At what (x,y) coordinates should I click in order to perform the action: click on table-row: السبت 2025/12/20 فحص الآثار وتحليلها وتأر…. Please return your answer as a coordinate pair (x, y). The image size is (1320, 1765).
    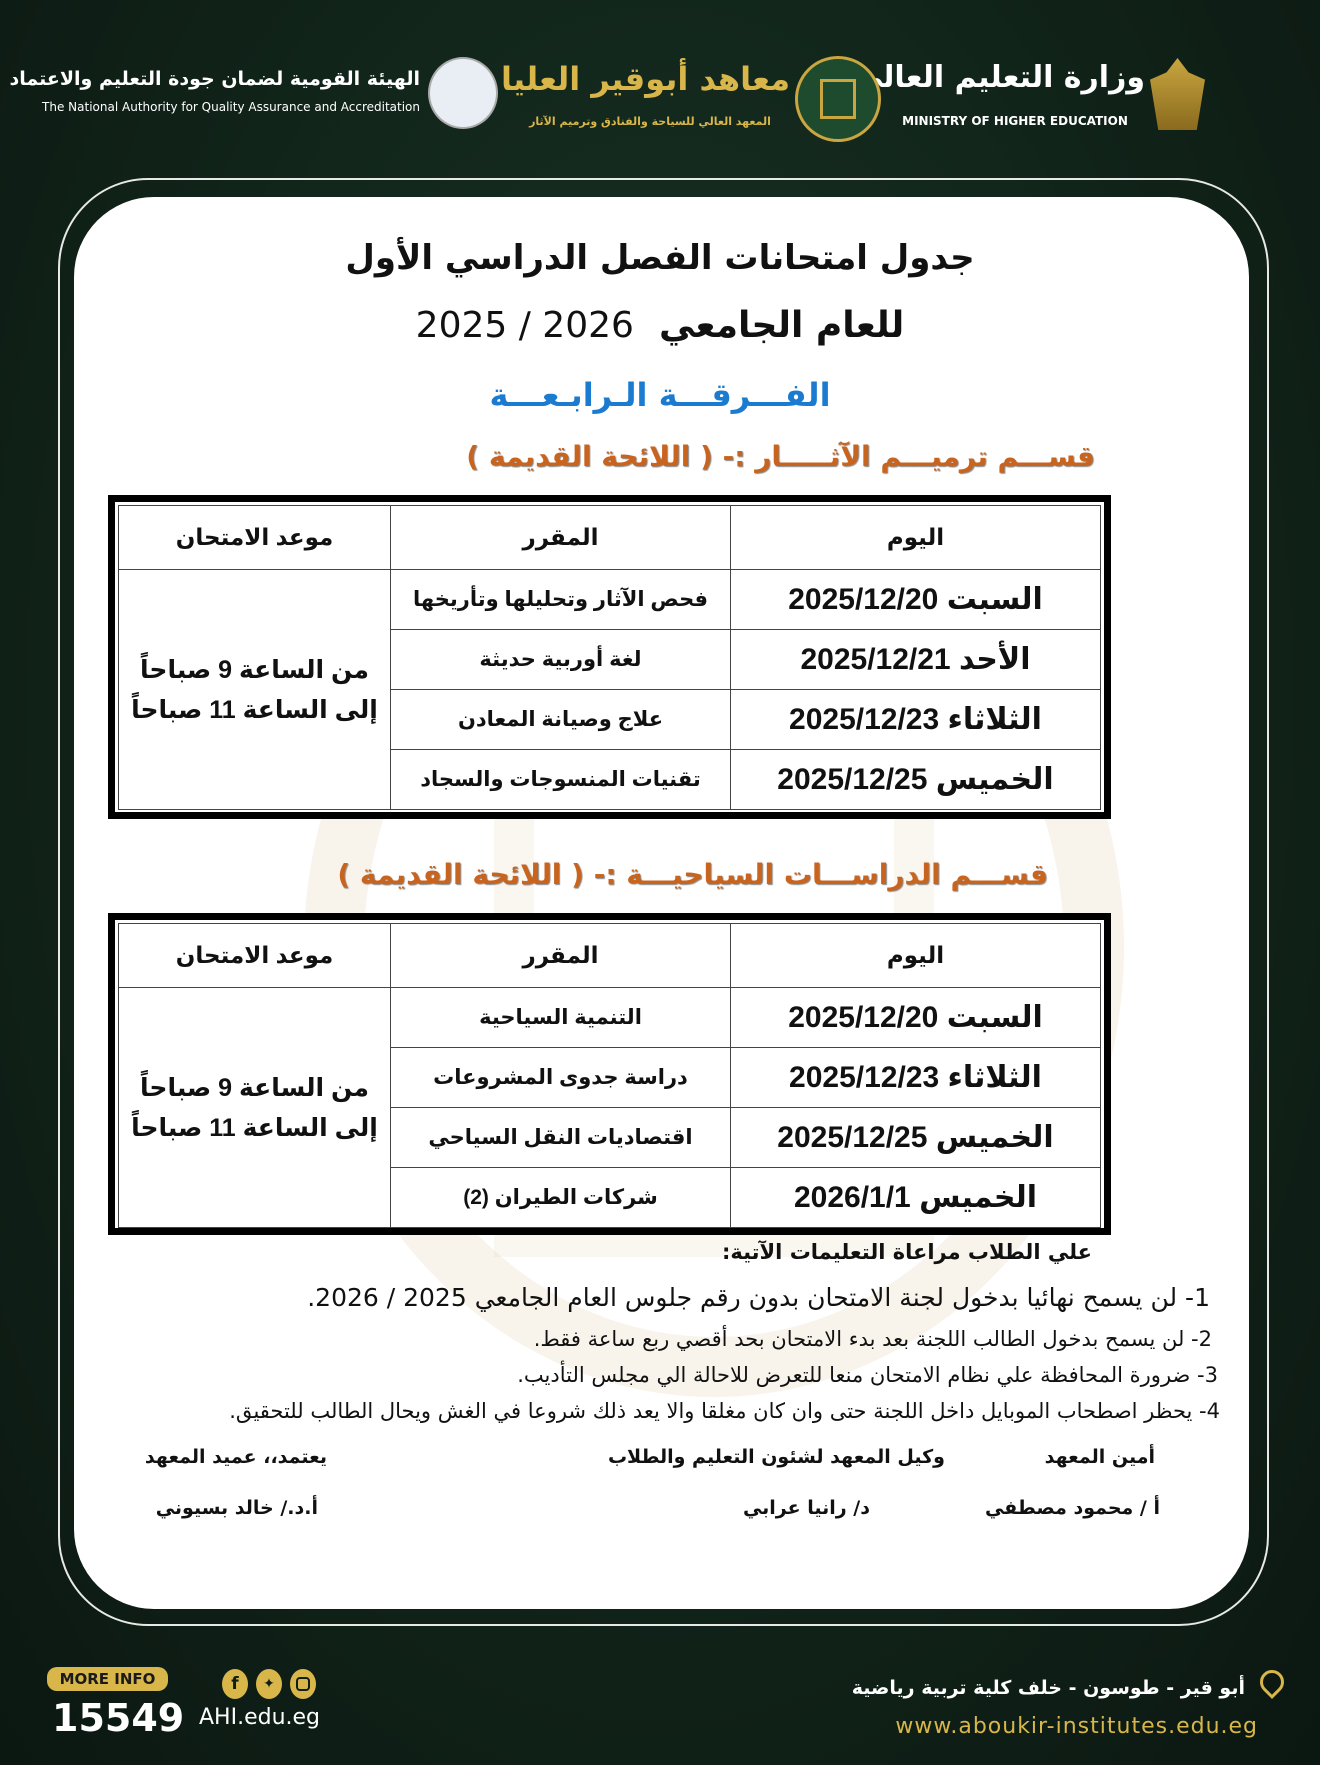
    Looking at the image, I should click on (609, 689).